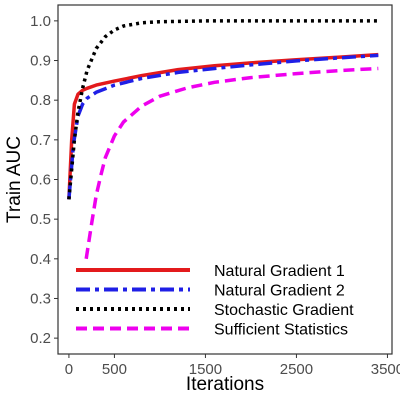 The height and width of the screenshot is (400, 400). I want to click on y-tick-label: 1.0, so click(40, 21).